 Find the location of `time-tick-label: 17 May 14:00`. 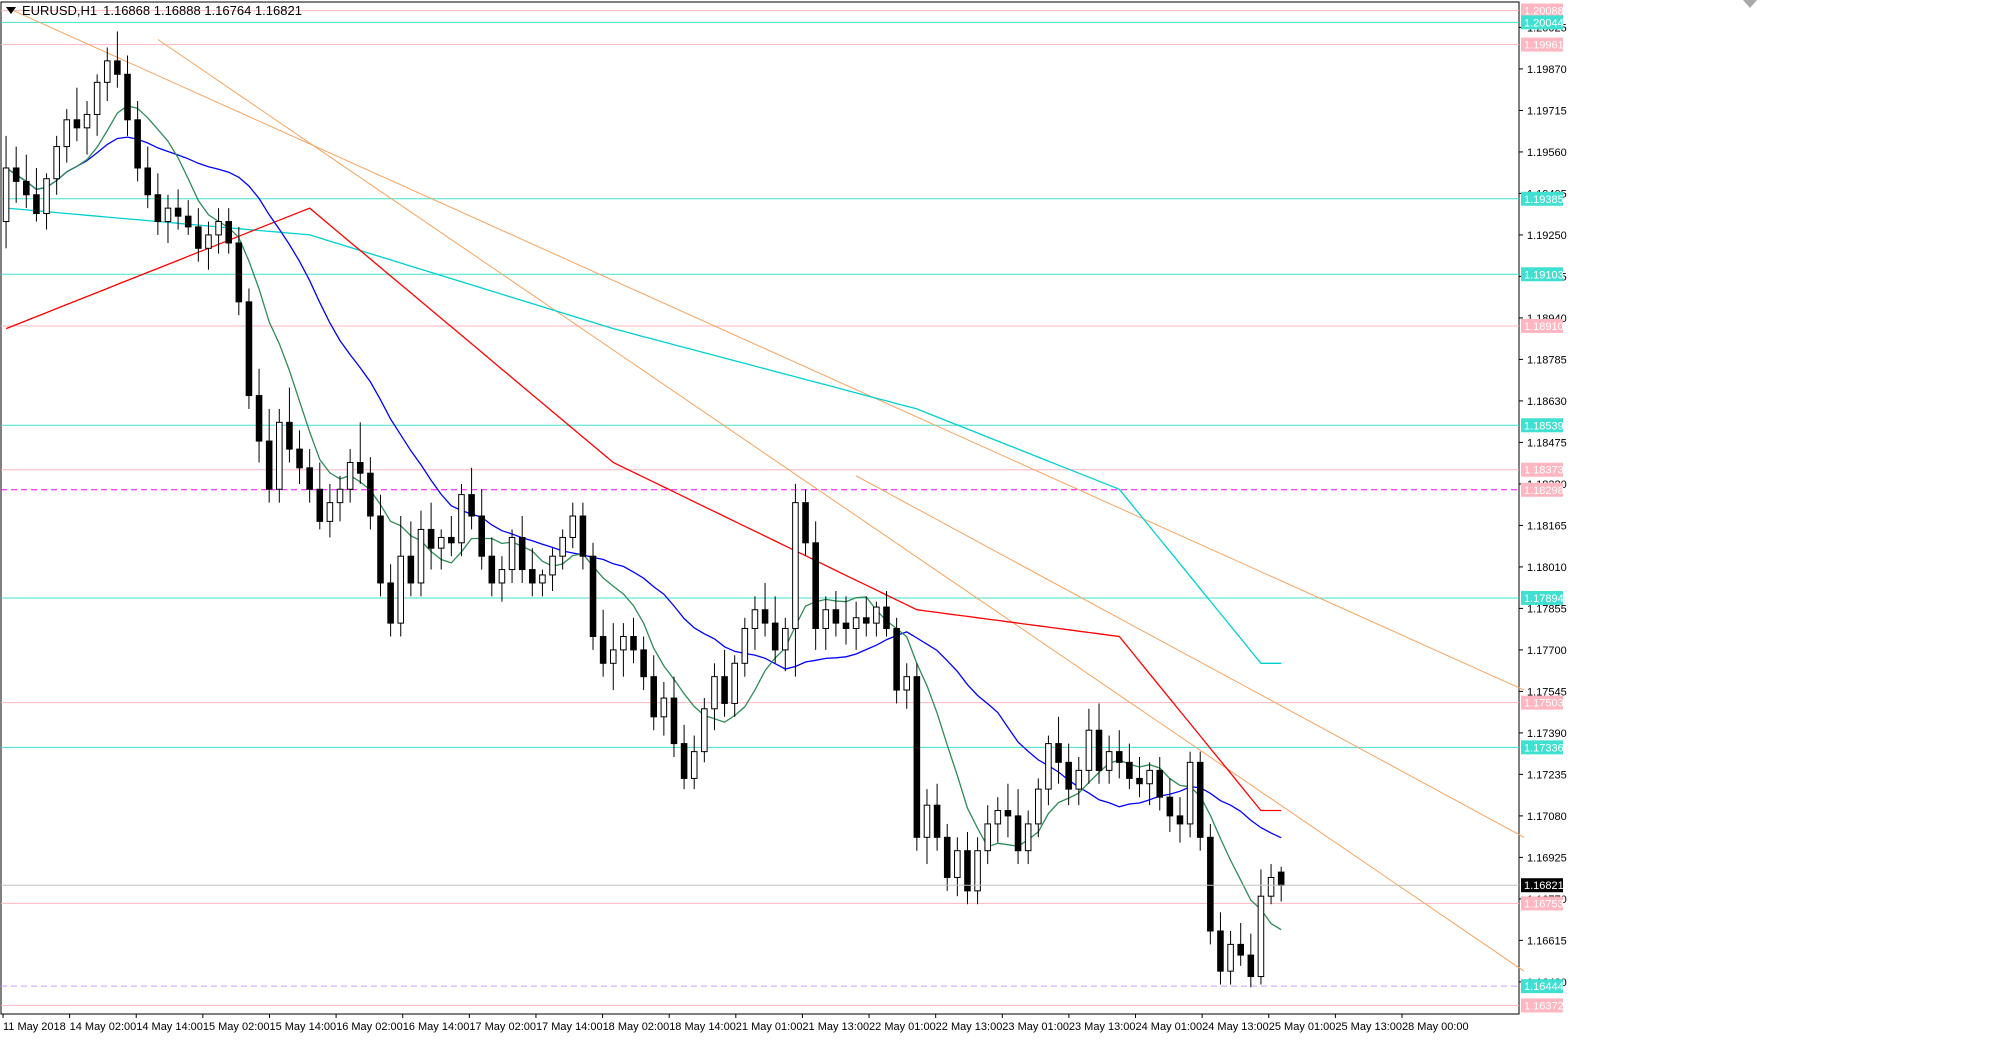

time-tick-label: 17 May 14:00 is located at coordinates (569, 1027).